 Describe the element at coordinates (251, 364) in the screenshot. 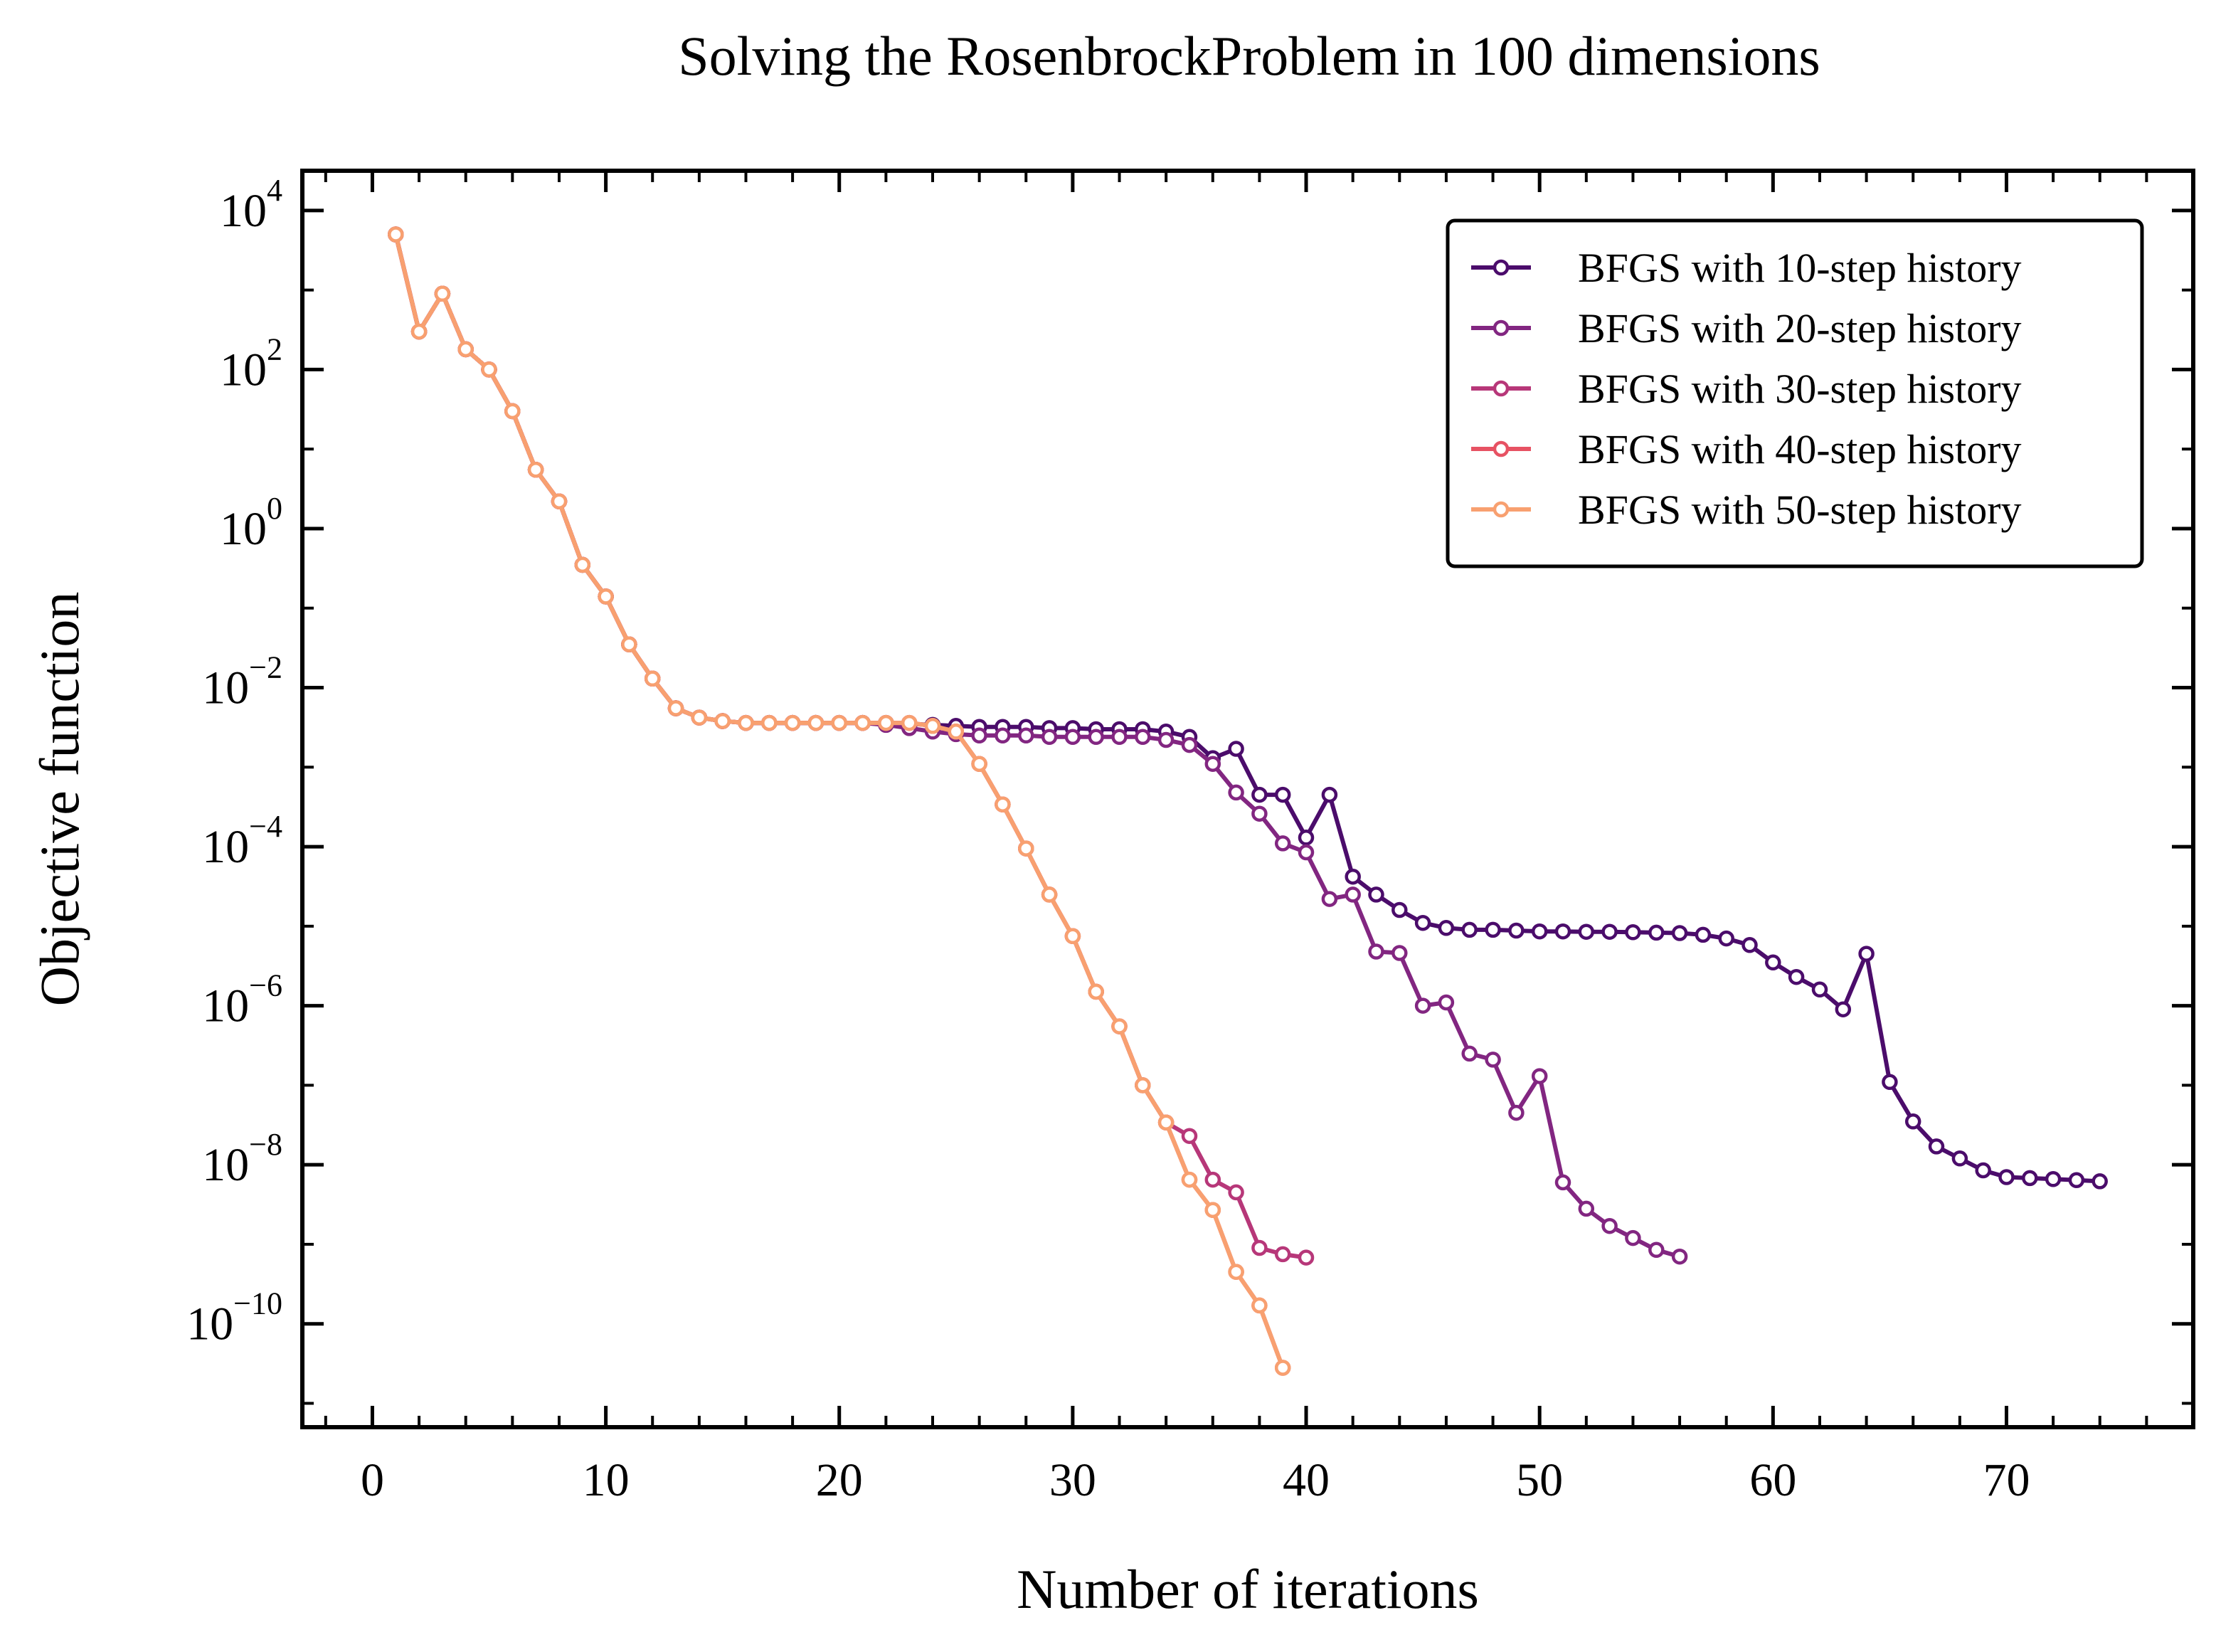

I see `y-tick-label: 10²` at that location.